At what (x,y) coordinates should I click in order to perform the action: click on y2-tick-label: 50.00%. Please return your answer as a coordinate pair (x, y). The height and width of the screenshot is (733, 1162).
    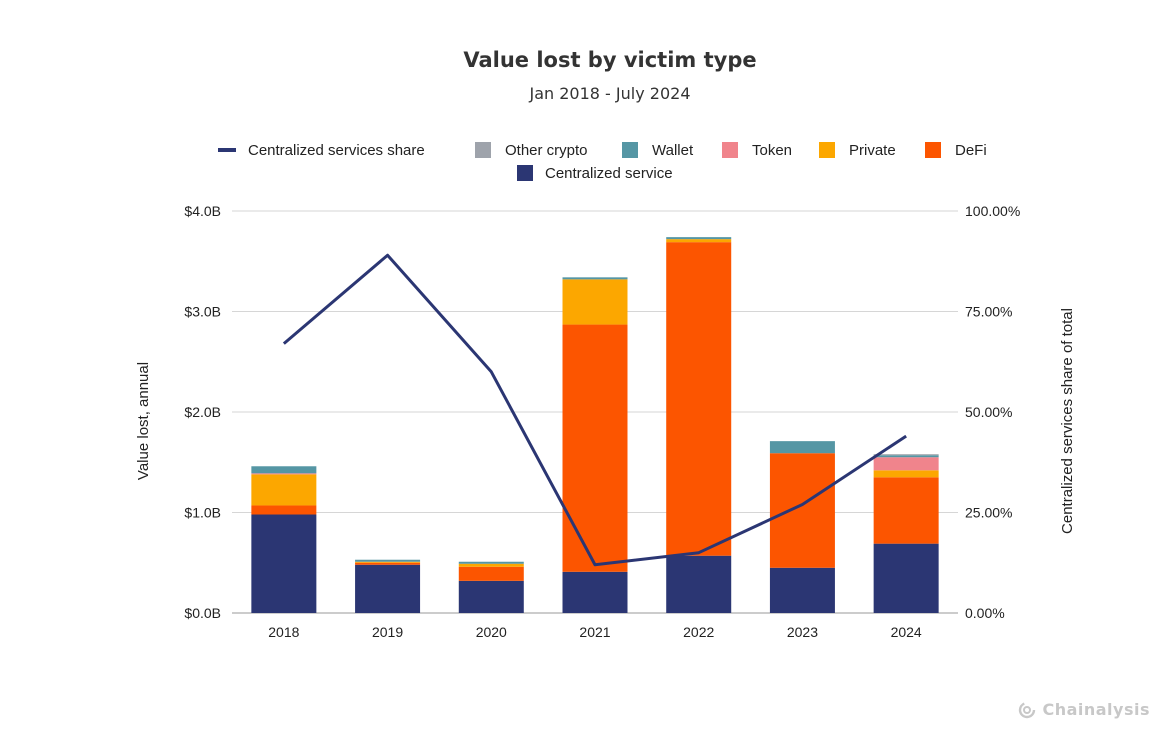
    Looking at the image, I should click on (988, 412).